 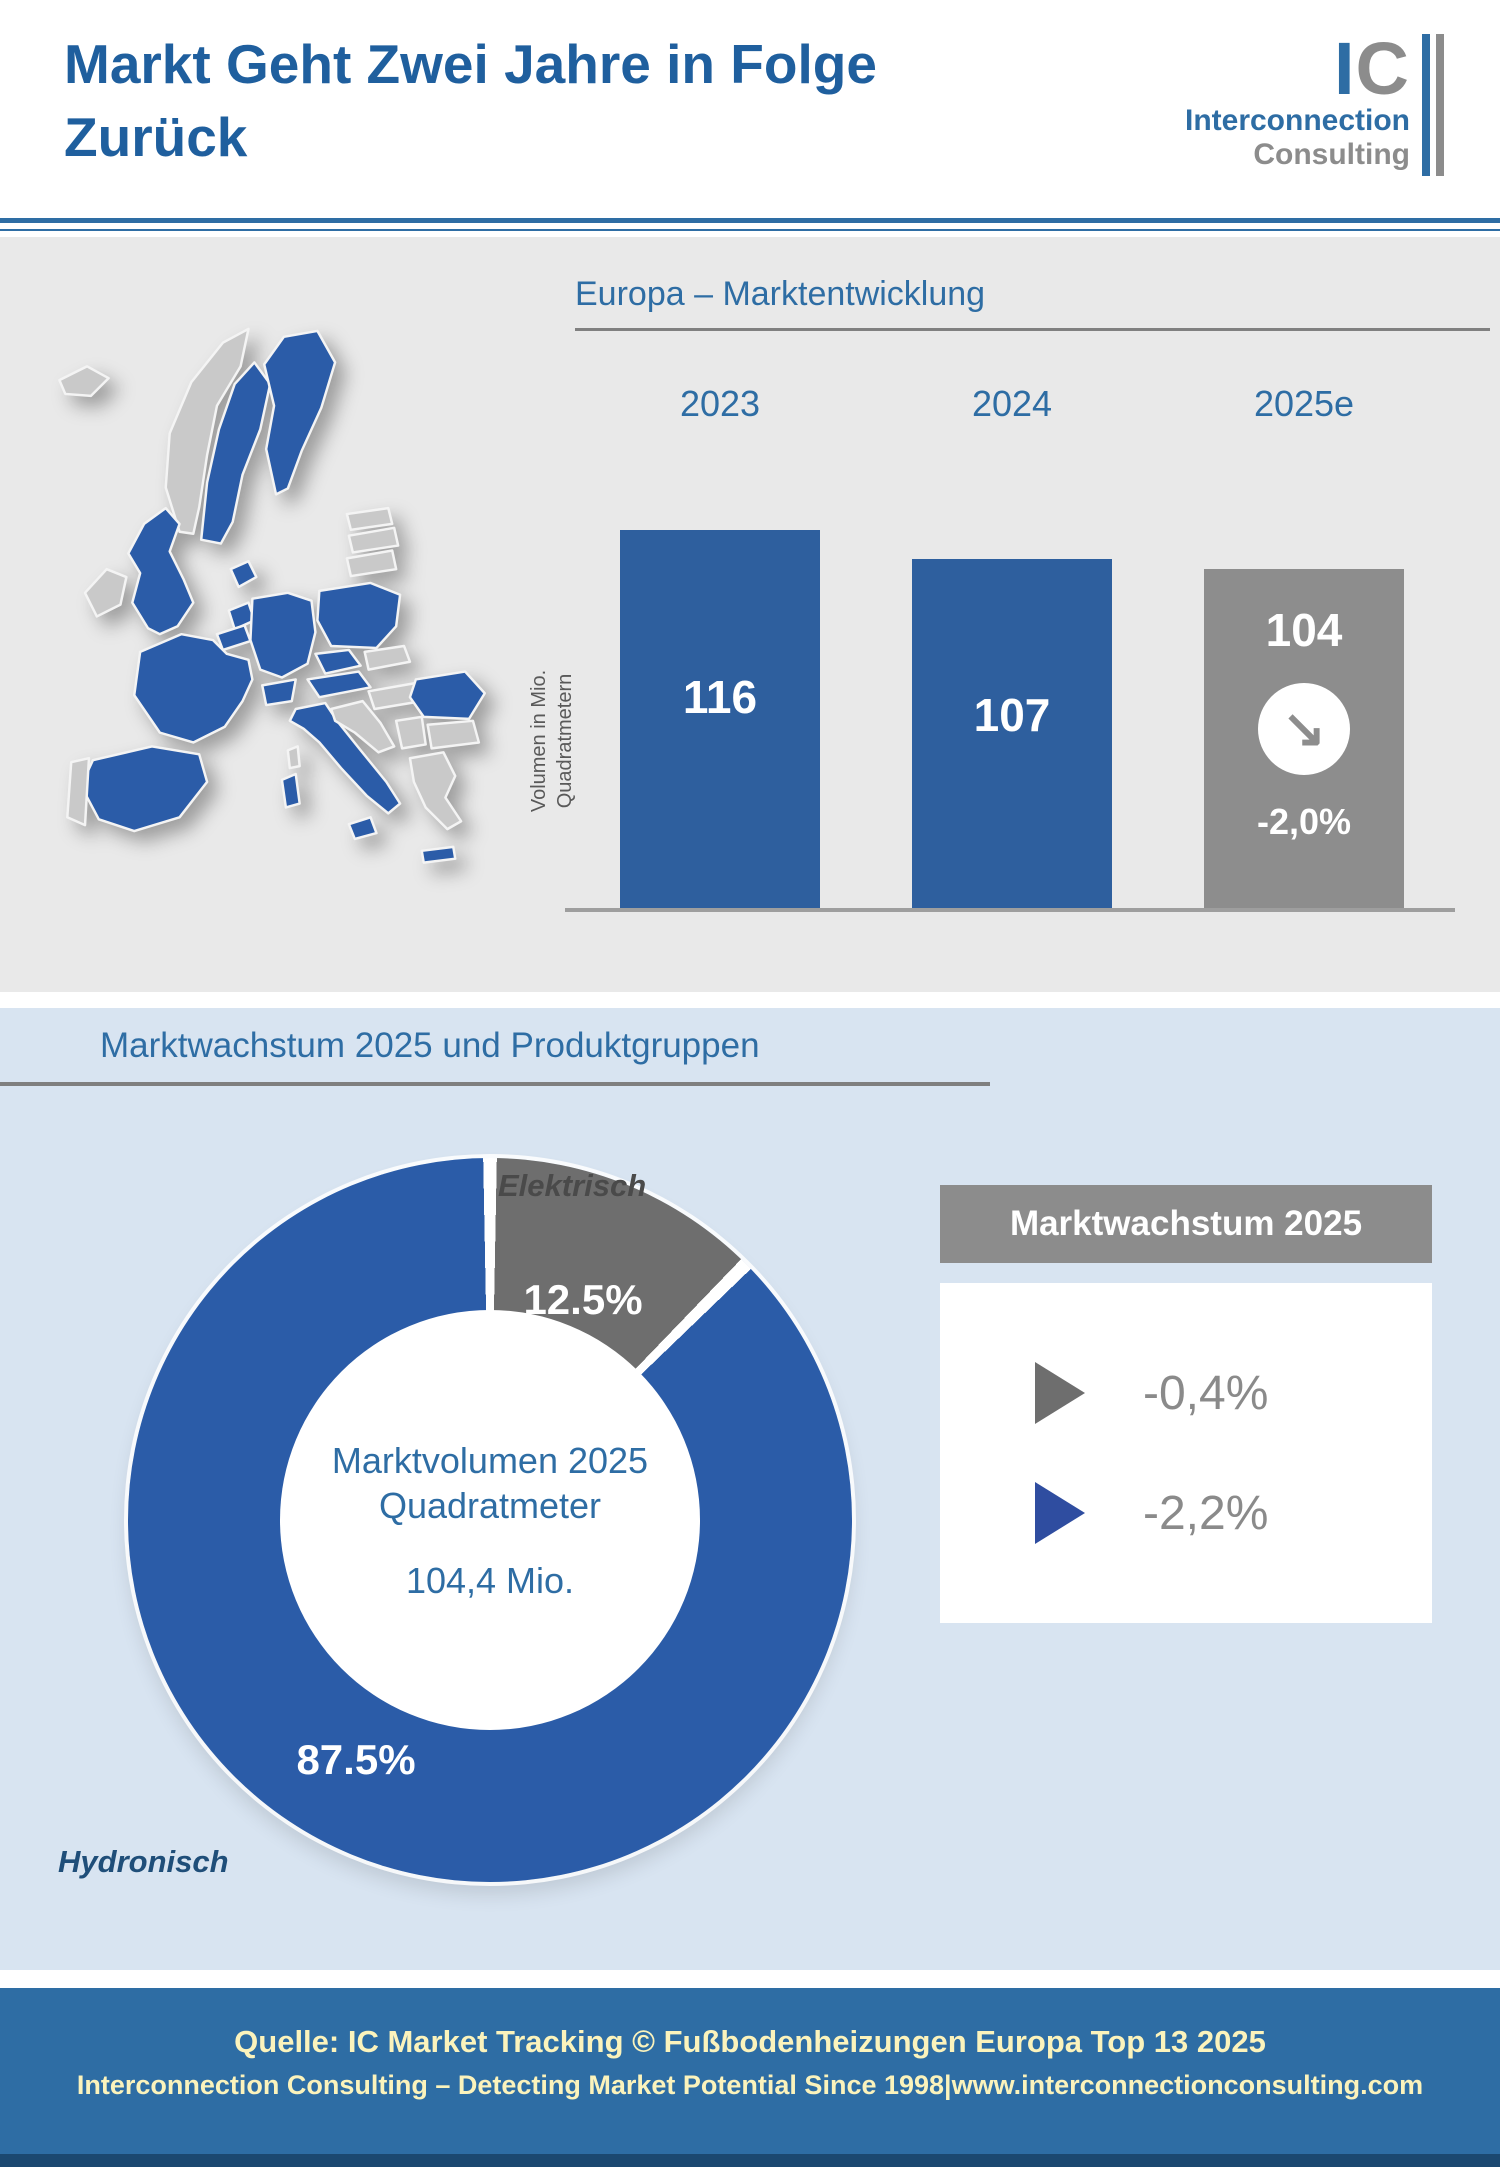 I want to click on logo-bars-icon, so click(x=1433, y=105).